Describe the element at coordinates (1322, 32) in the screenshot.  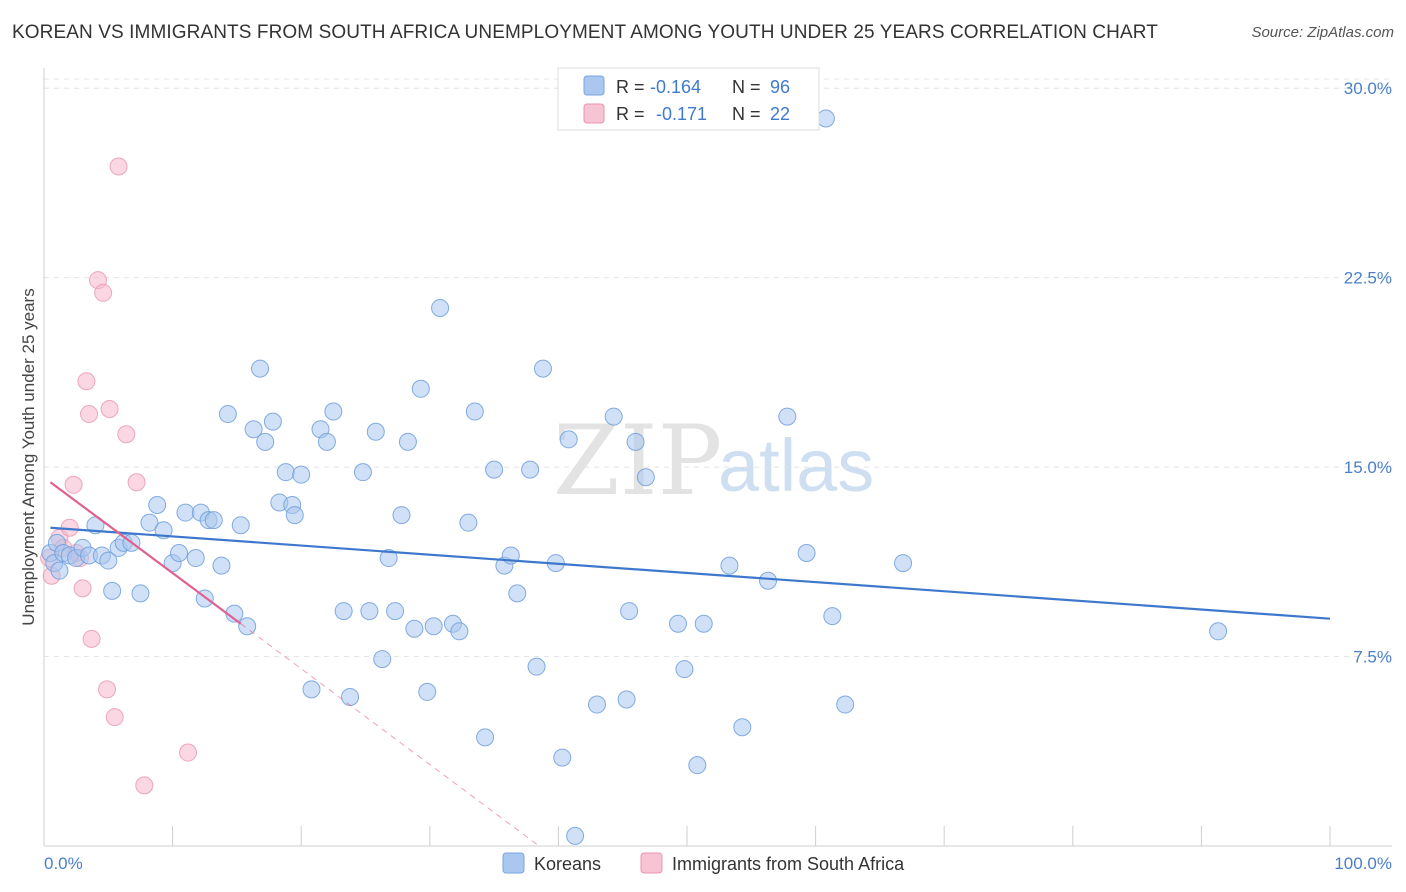
I see `chart-source: Source: ZipAtlas.com` at that location.